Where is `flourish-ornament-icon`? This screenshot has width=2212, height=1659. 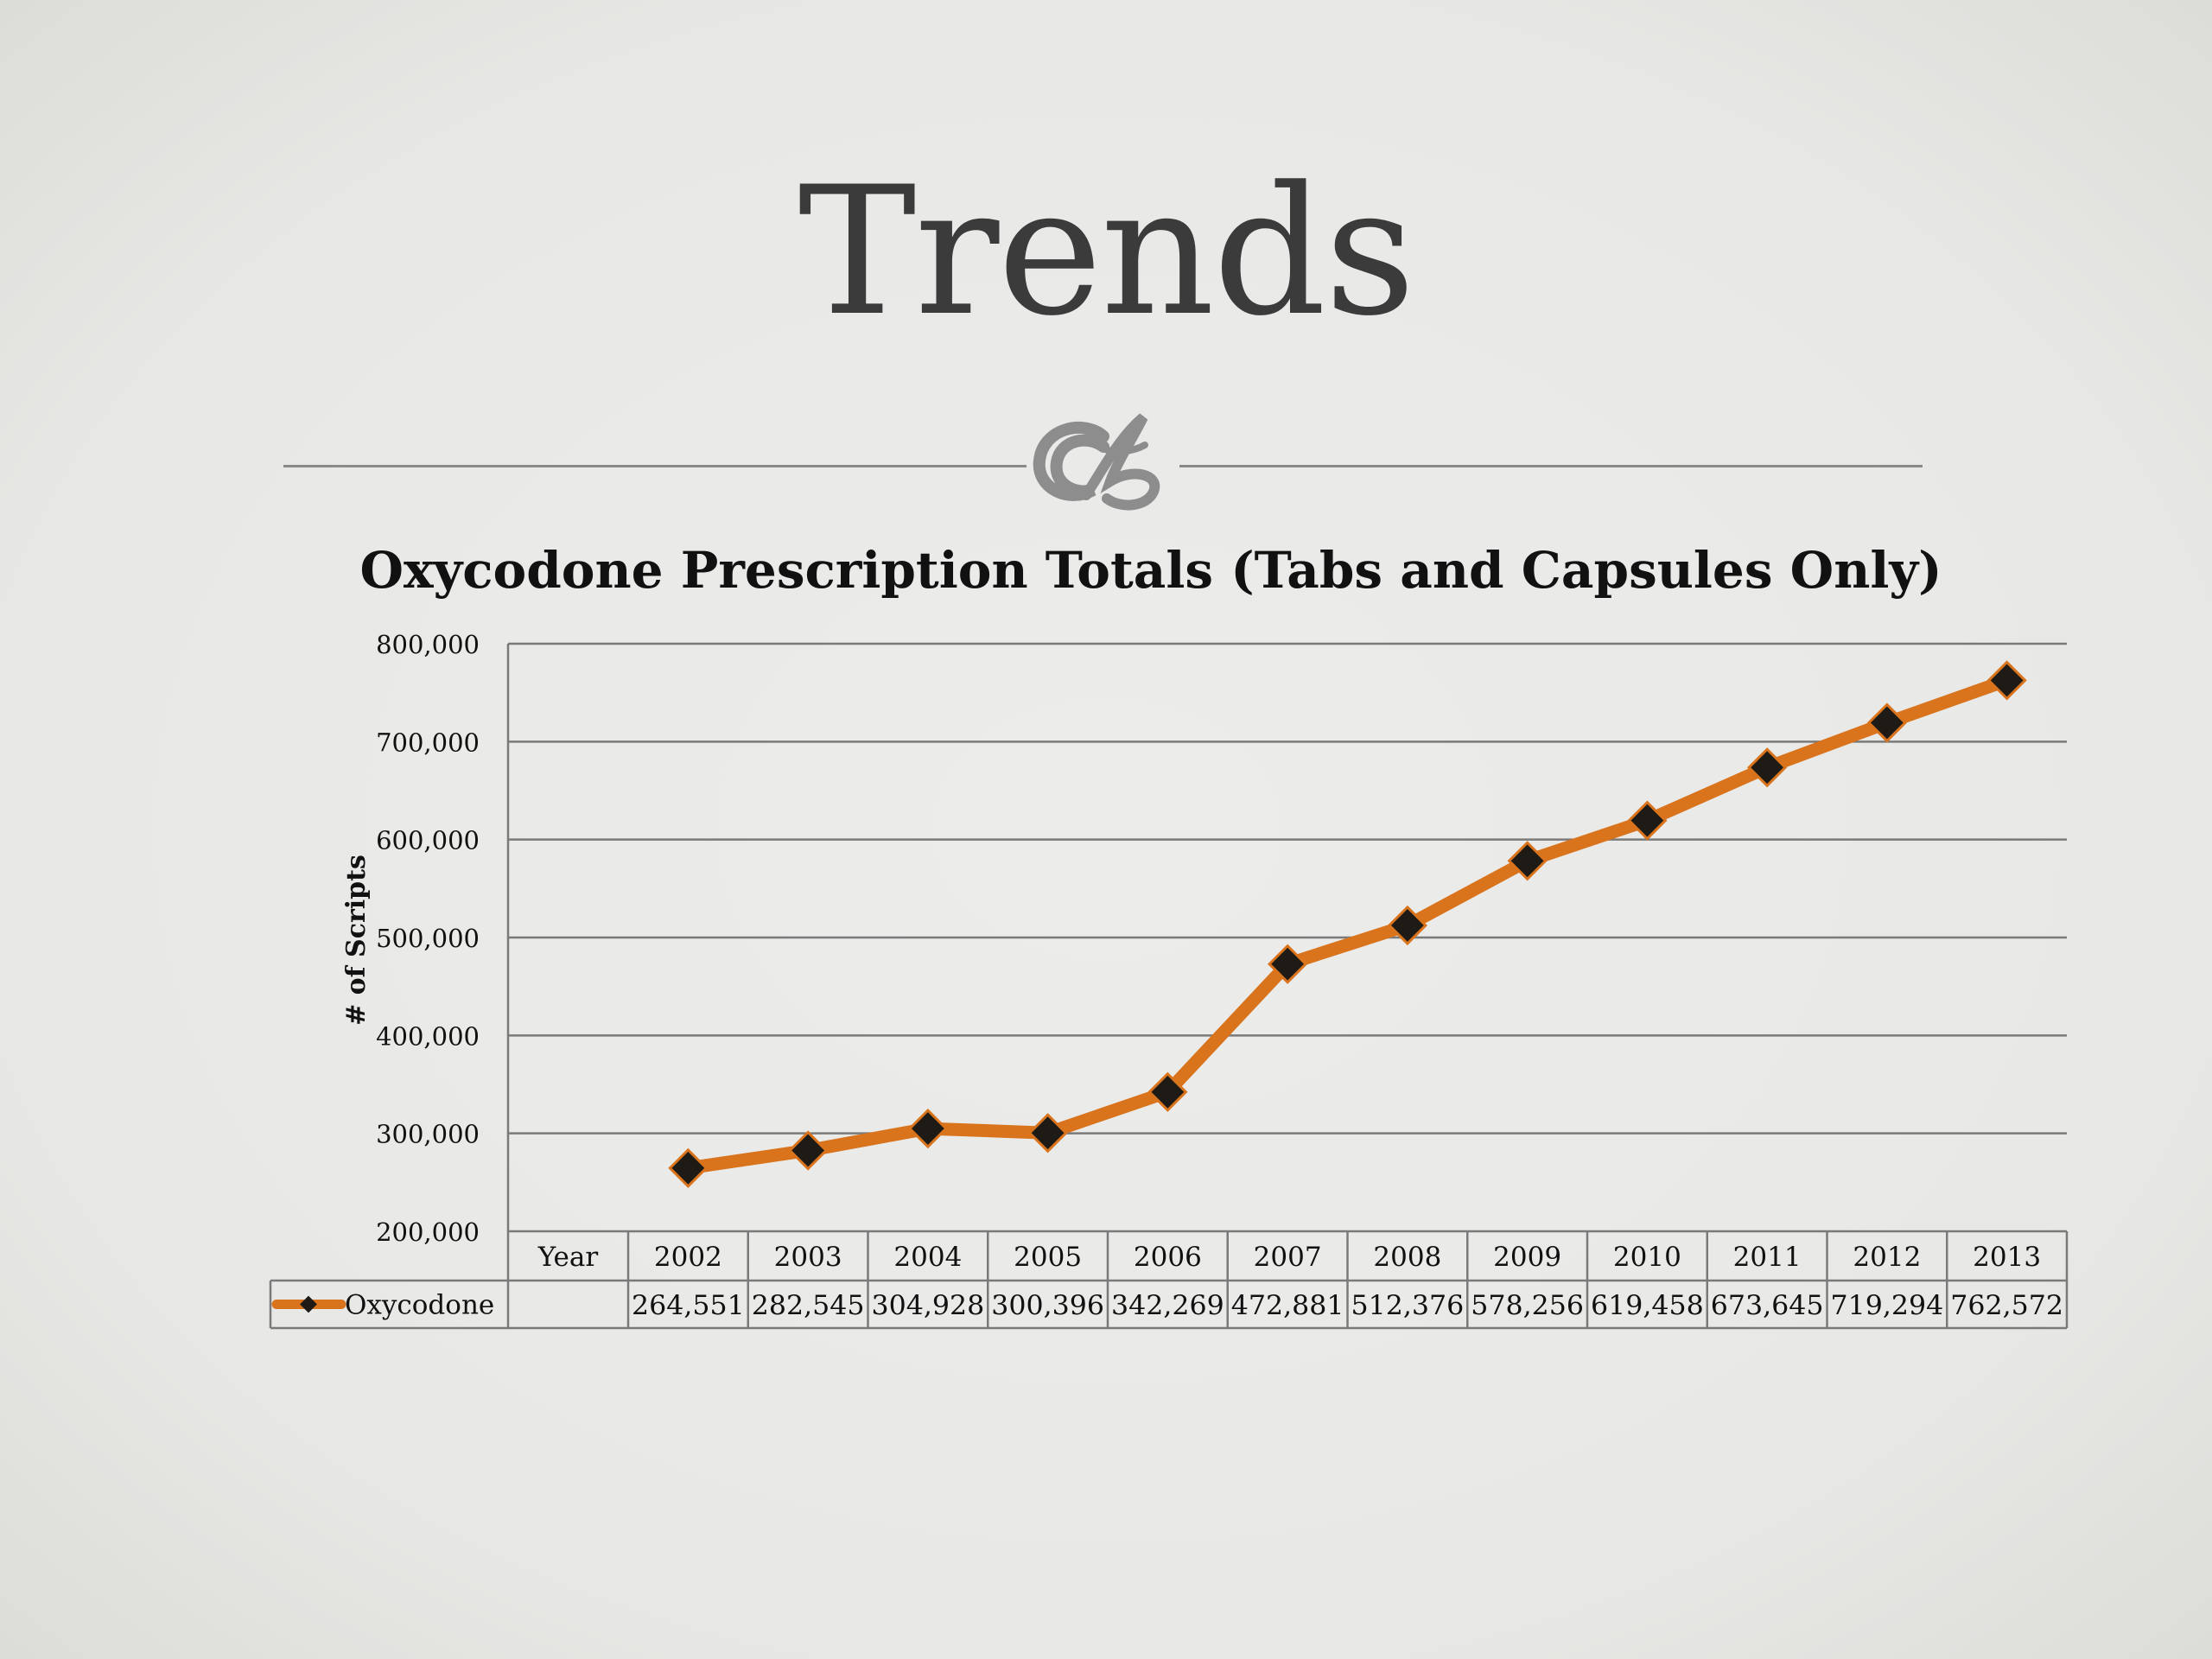
flourish-ornament-icon is located at coordinates (1096, 462).